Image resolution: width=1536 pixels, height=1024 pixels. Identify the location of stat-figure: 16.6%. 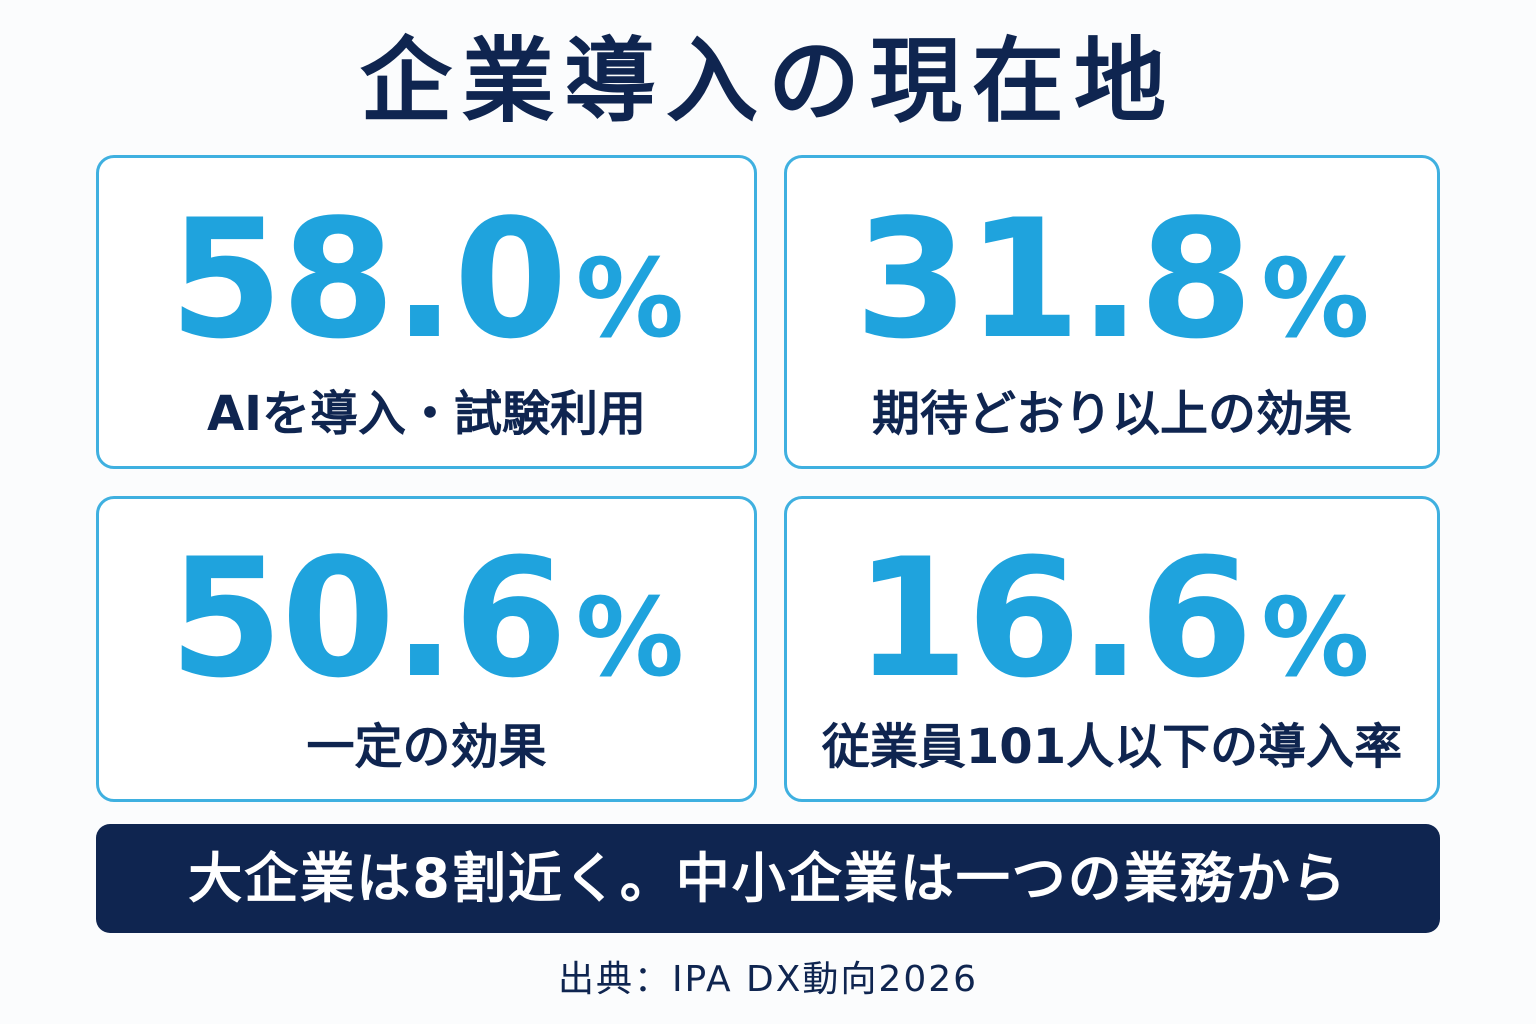
(1112, 619).